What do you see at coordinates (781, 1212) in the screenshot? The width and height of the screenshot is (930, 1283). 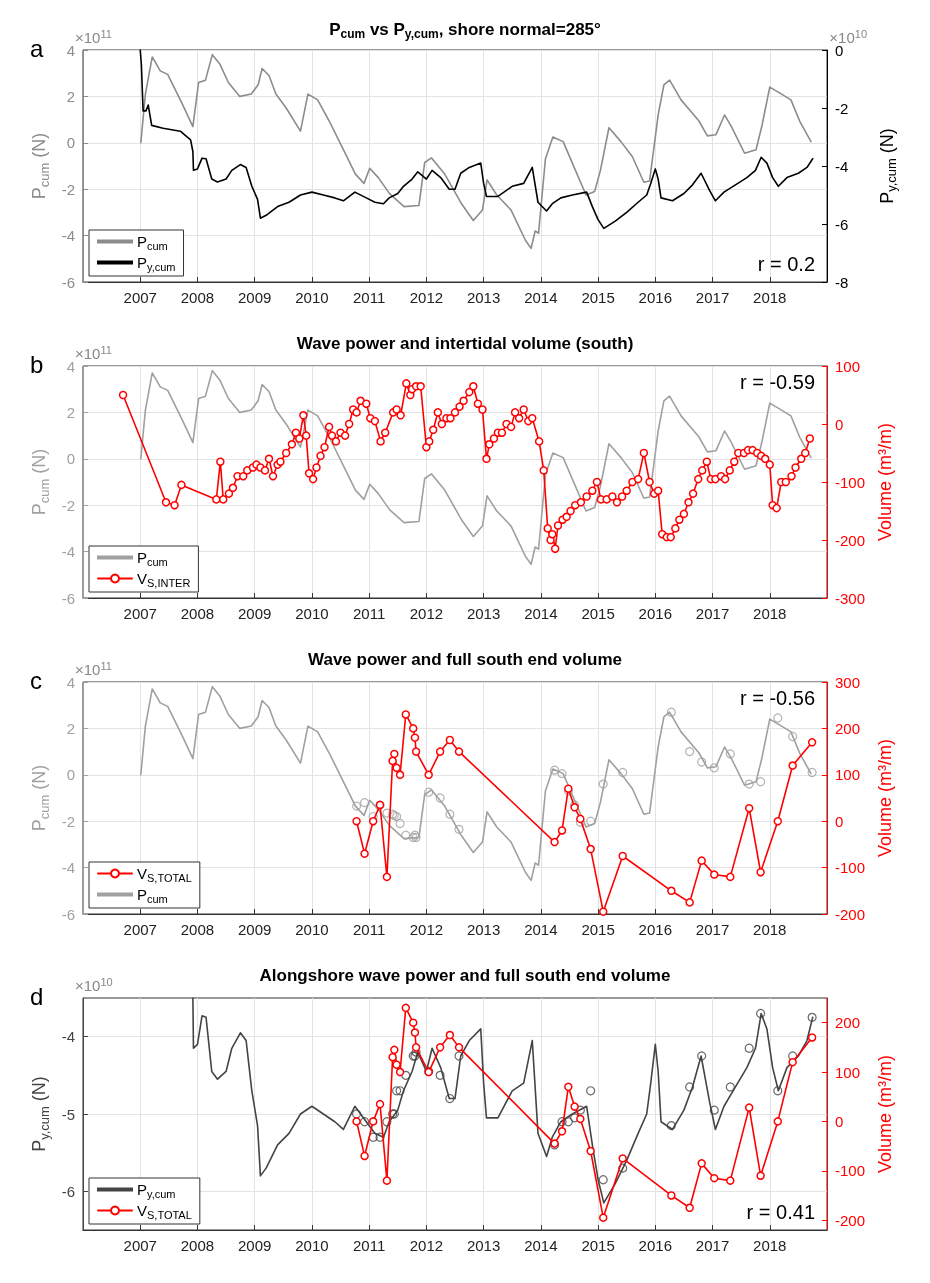 I see `annotation: r = 0.41` at bounding box center [781, 1212].